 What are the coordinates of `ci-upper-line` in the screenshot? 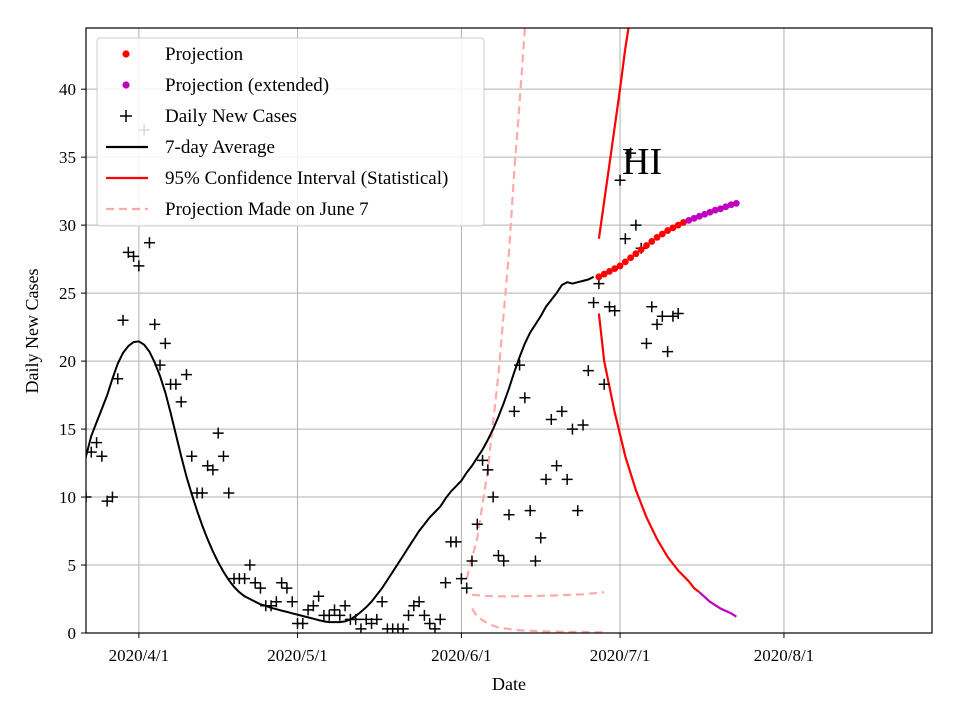 It's located at (613, 133).